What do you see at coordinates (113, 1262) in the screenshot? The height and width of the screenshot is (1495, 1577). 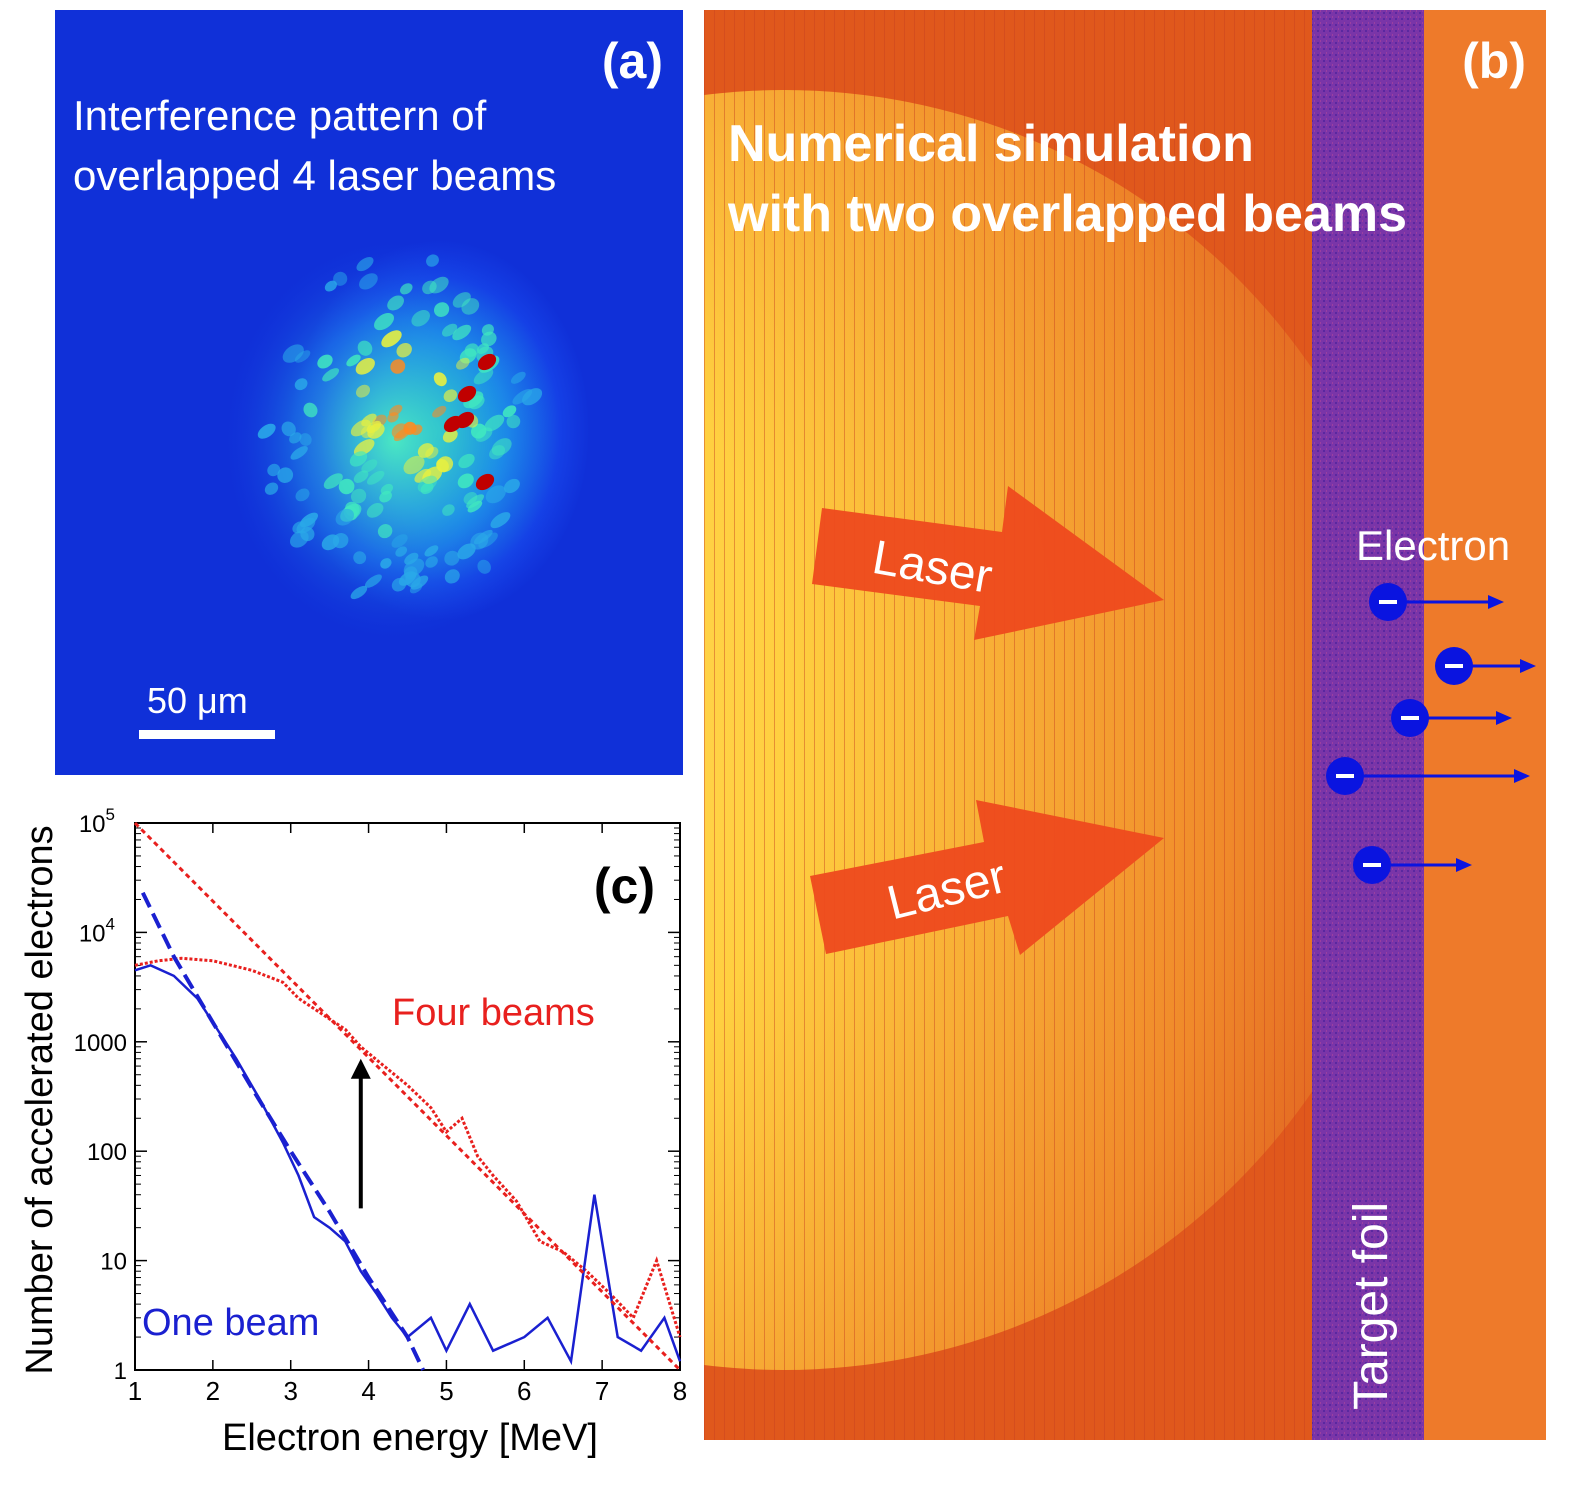 I see `y-tick-label: 10` at bounding box center [113, 1262].